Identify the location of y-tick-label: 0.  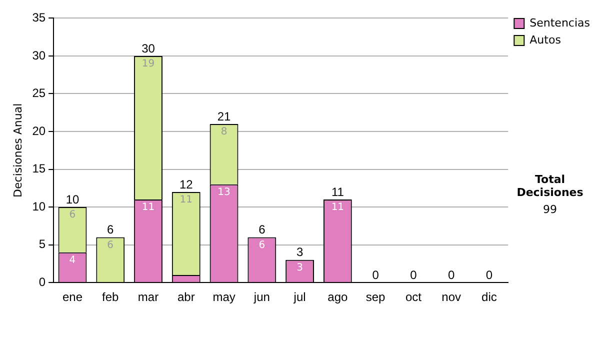
(42, 281).